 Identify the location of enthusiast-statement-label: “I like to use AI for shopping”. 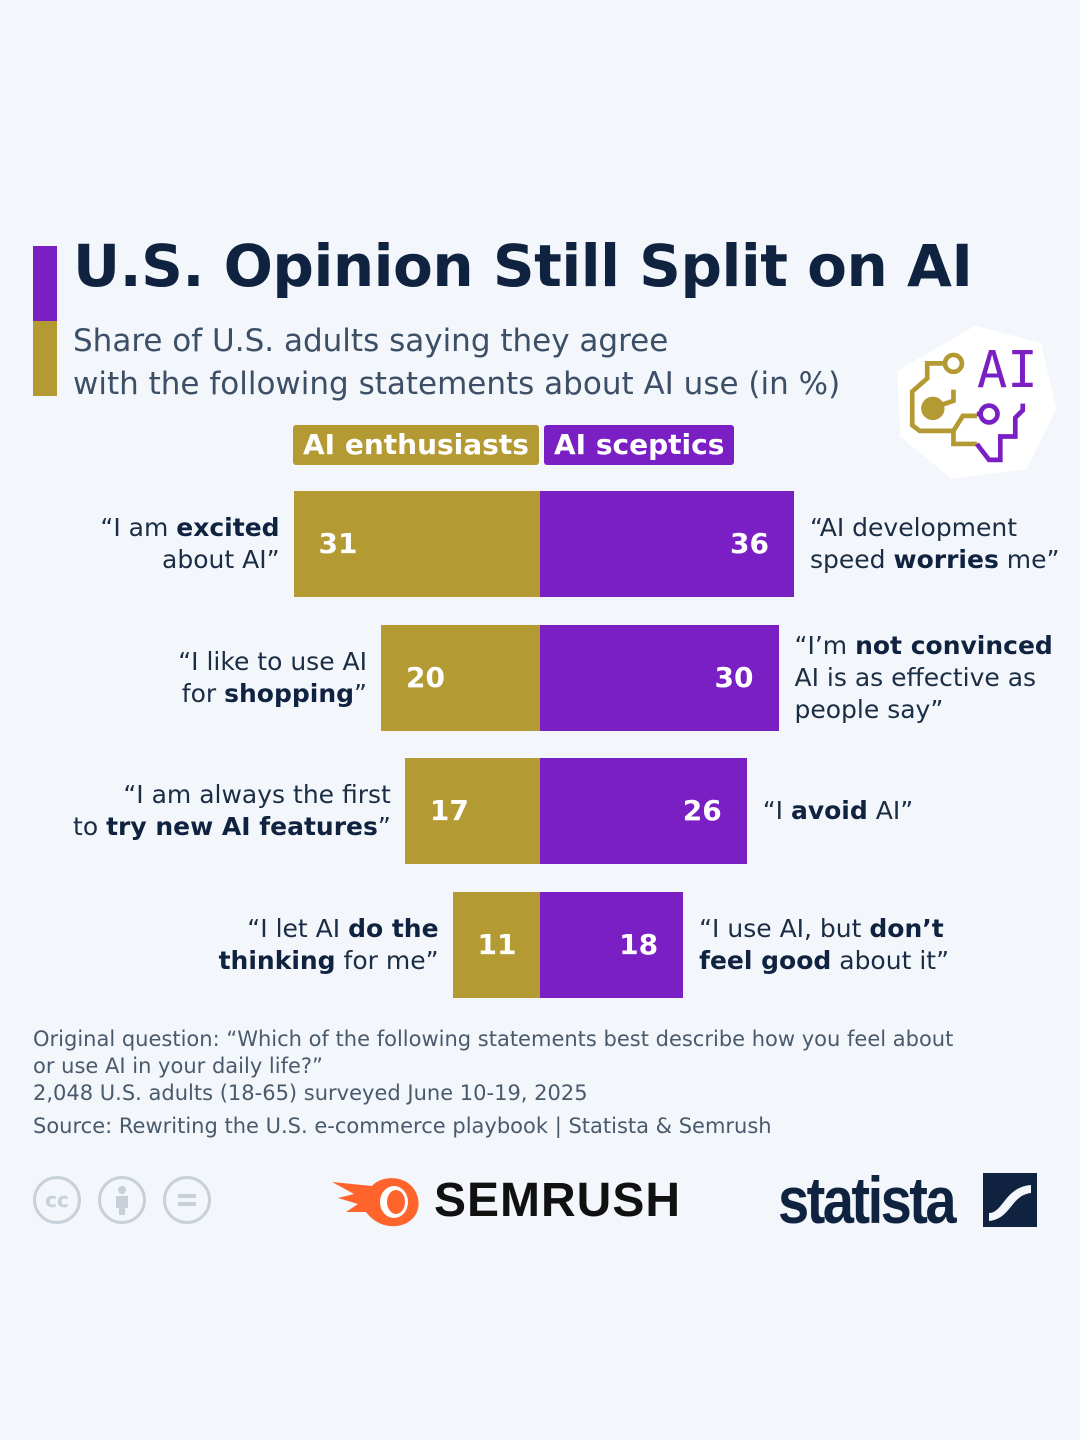
(272, 678).